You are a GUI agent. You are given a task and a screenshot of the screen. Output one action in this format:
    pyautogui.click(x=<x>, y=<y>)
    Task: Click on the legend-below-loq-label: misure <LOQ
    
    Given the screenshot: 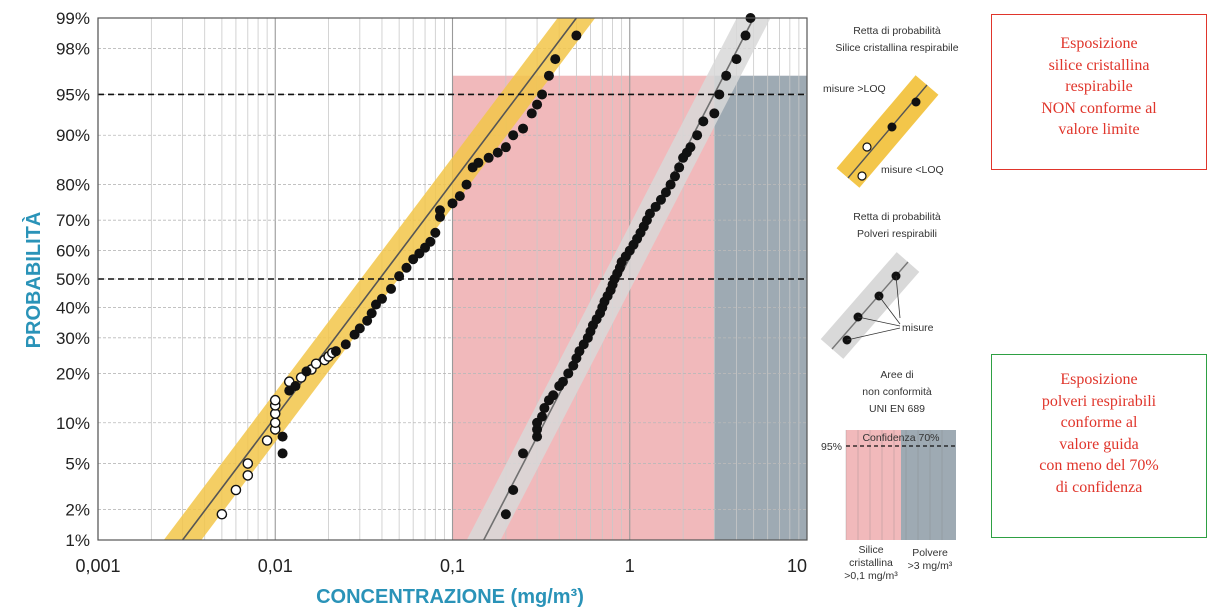 What is the action you would take?
    pyautogui.click(x=912, y=170)
    